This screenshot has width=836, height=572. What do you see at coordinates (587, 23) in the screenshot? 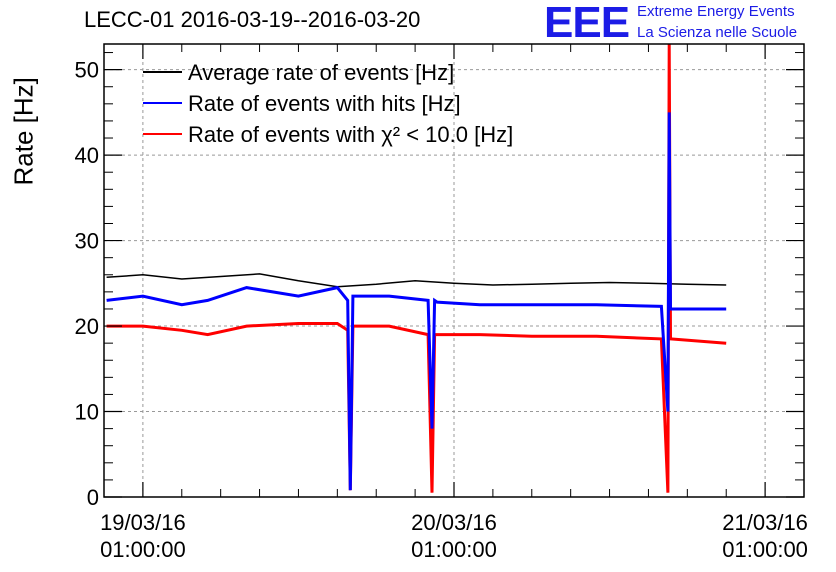
I see `eee-logo: EEE` at bounding box center [587, 23].